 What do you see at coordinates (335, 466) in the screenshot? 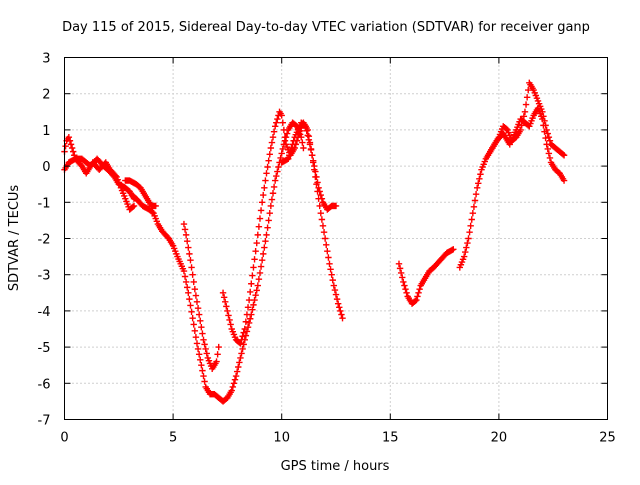
I see `x-axis-label: GPS time / hours` at bounding box center [335, 466].